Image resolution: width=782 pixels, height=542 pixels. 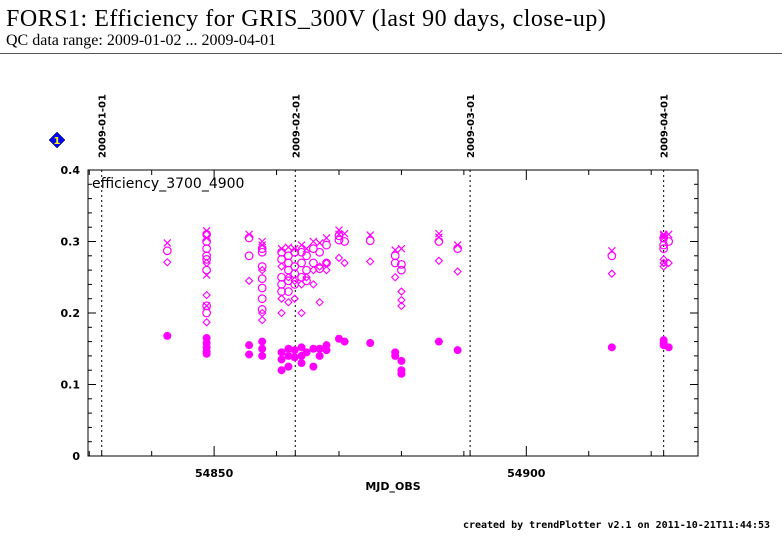 I want to click on date-marker-label: 2009-01-01, so click(x=103, y=126).